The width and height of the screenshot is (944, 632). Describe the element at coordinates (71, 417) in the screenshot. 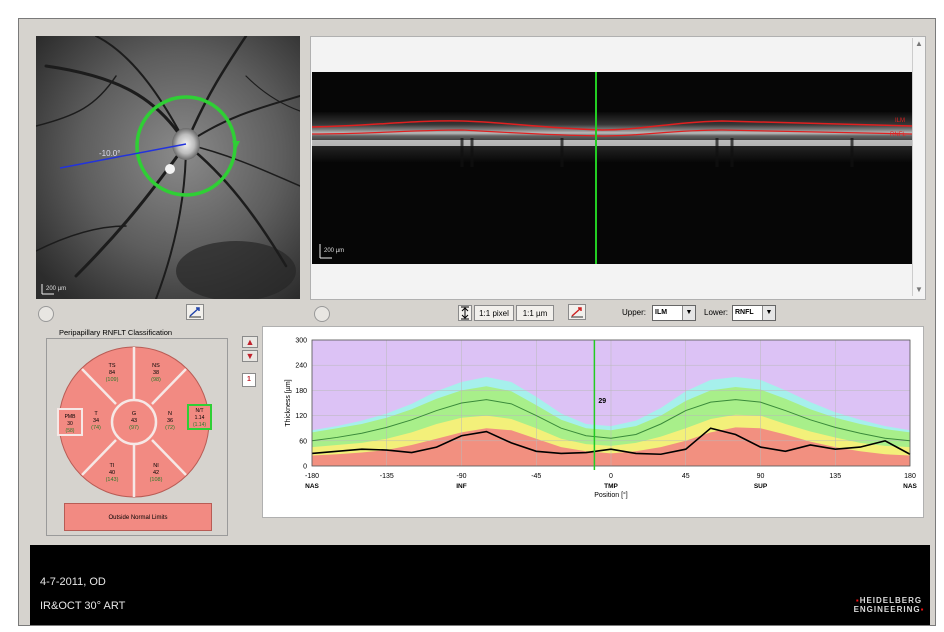

I see `svg-text: PMB` at that location.